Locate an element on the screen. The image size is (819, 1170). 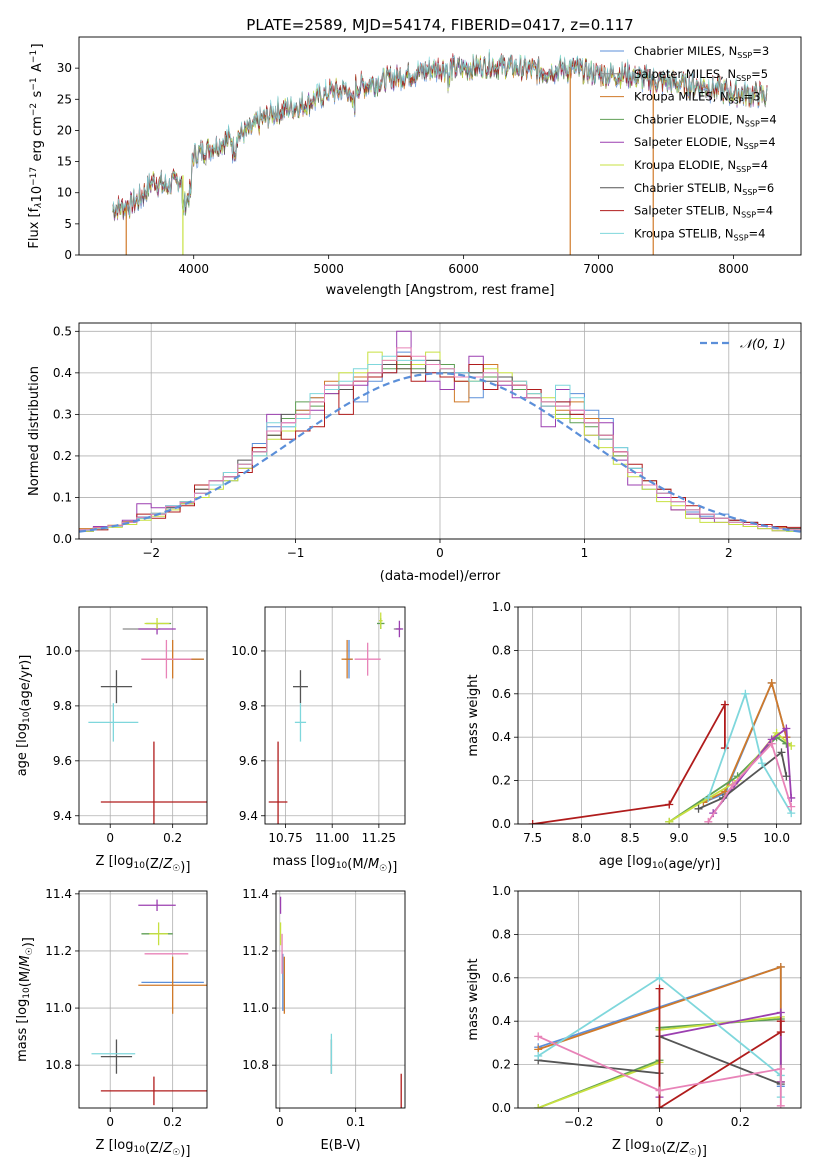
label-part: )] is located at coordinates (28, 942).